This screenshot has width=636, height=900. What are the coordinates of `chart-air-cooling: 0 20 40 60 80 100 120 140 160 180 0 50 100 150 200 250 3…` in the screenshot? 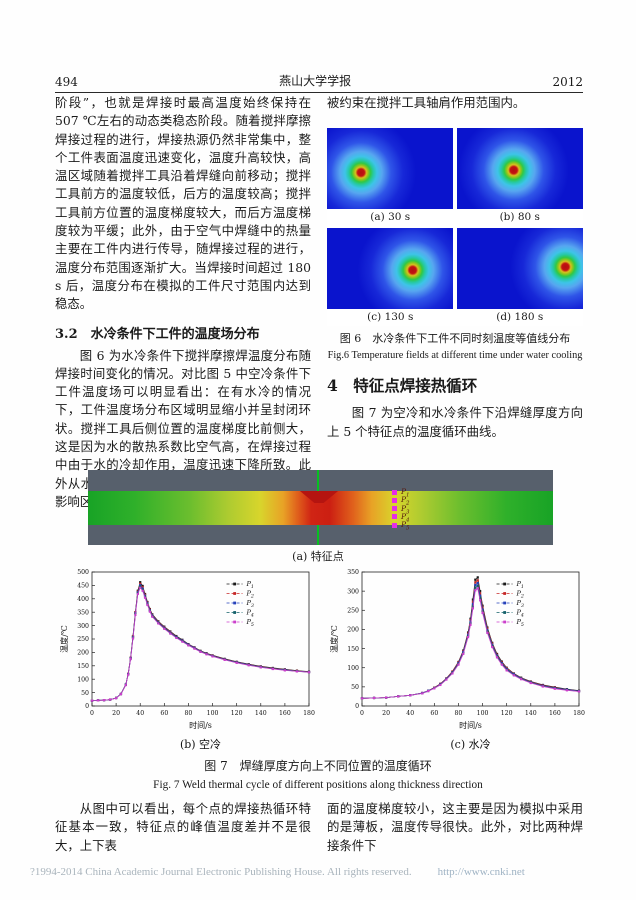 It's located at (188, 661).